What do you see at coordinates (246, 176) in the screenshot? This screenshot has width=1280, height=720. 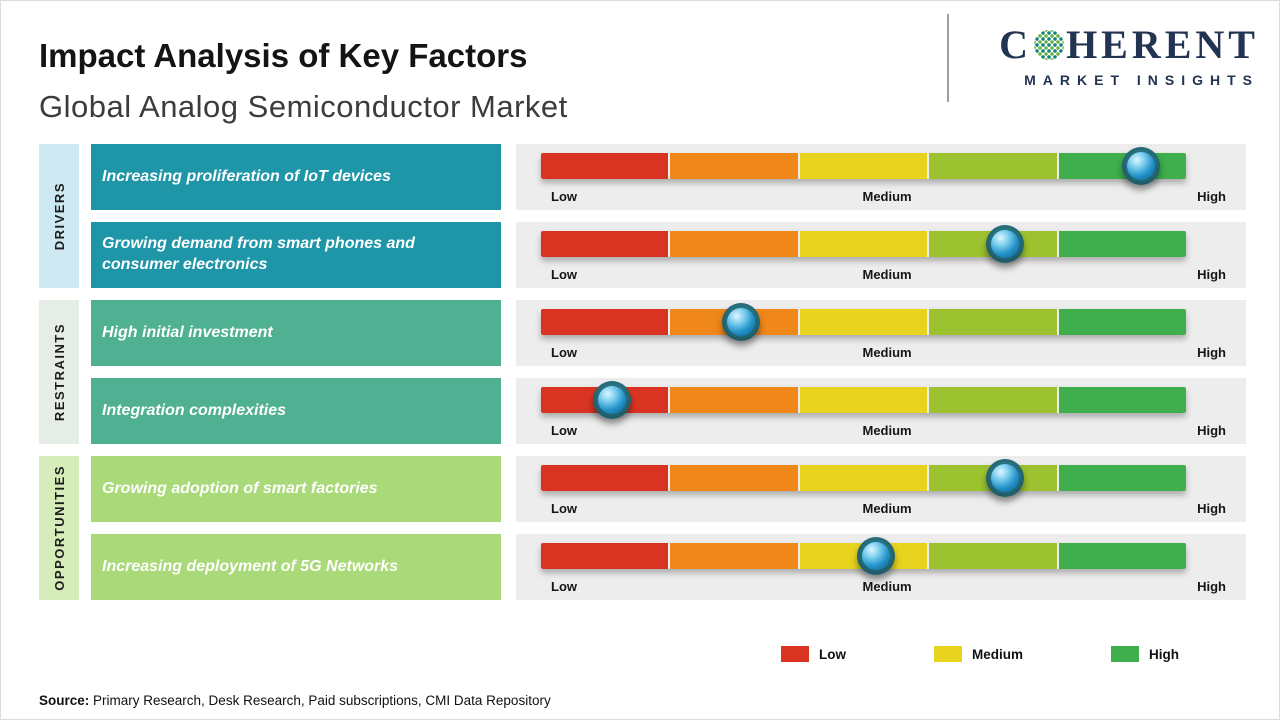 I see `factor-label: Increasing proliferation of IoT devices` at bounding box center [246, 176].